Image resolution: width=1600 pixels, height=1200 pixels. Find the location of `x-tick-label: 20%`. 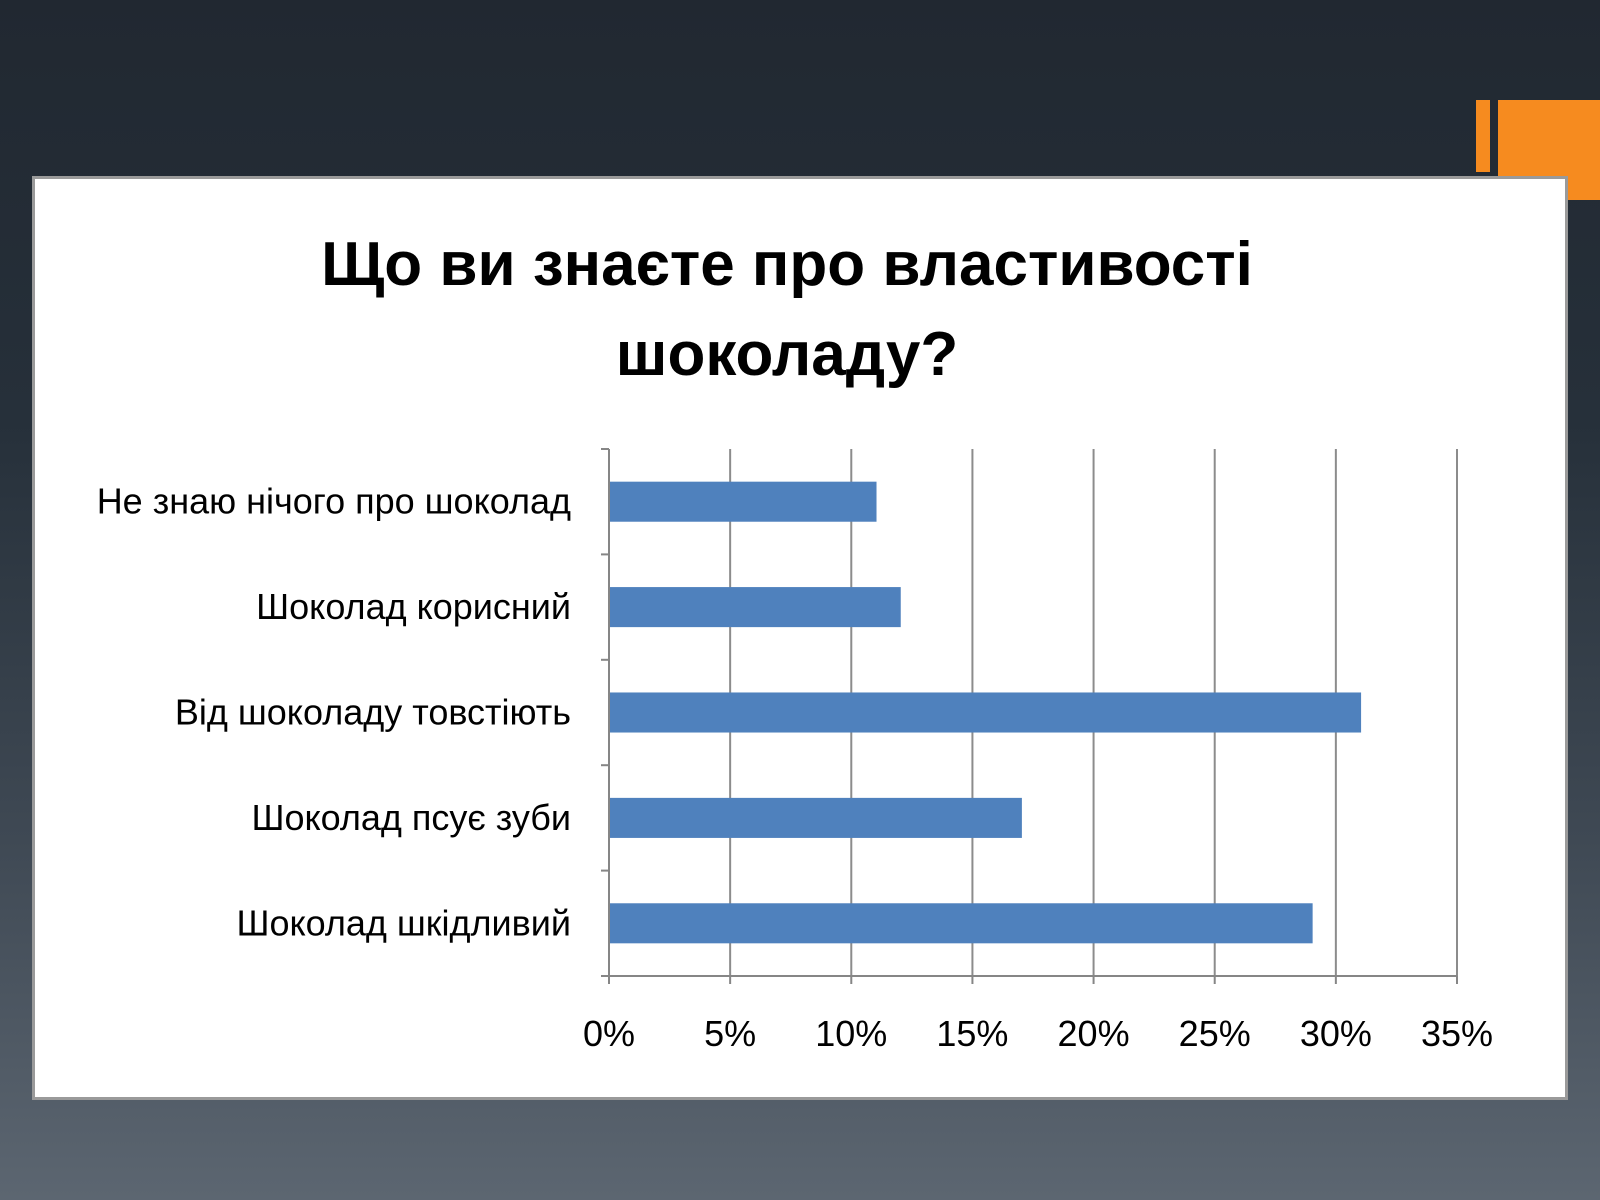

x-tick-label: 20% is located at coordinates (1094, 1033).